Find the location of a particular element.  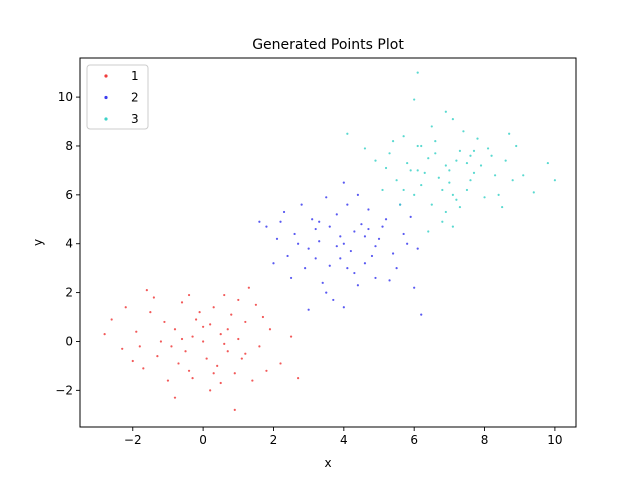

y-tick-label: −2 is located at coordinates (64, 390).